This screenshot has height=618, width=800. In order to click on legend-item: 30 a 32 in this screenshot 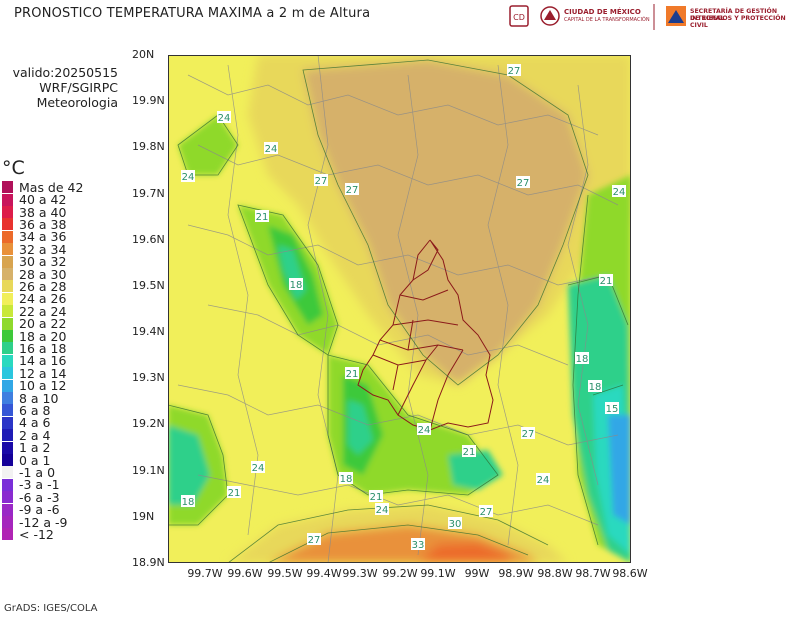, I will do `click(34, 261)`.